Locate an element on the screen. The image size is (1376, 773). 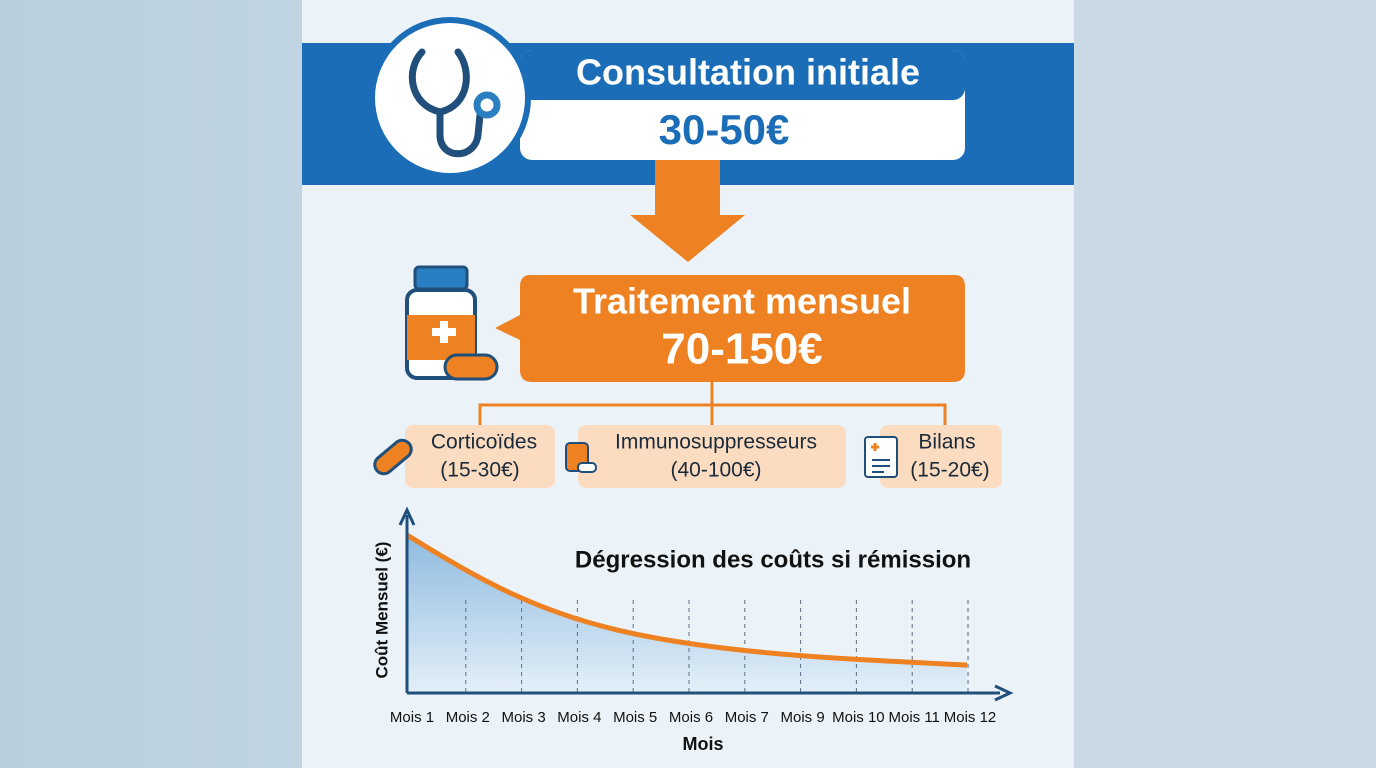
item-name: Immunosuppresseurs is located at coordinates (716, 442).